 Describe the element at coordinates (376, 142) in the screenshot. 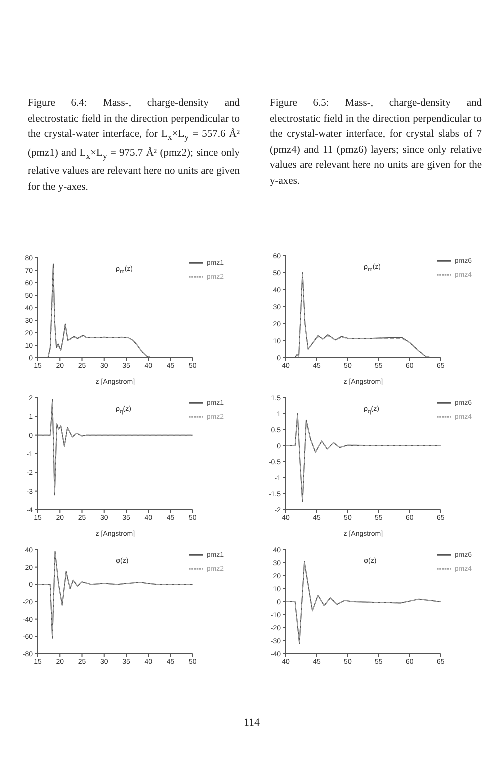

I see `chart-title: Figure 6.5: Mass-, charge-density and electrostatic field in the direction perpendicular to the crystal-water interface, for crystal slabs of 7 (pmz4) and 11 (pmz6) layers; since only relative values are relevant here no units are given for the y-axes.` at that location.